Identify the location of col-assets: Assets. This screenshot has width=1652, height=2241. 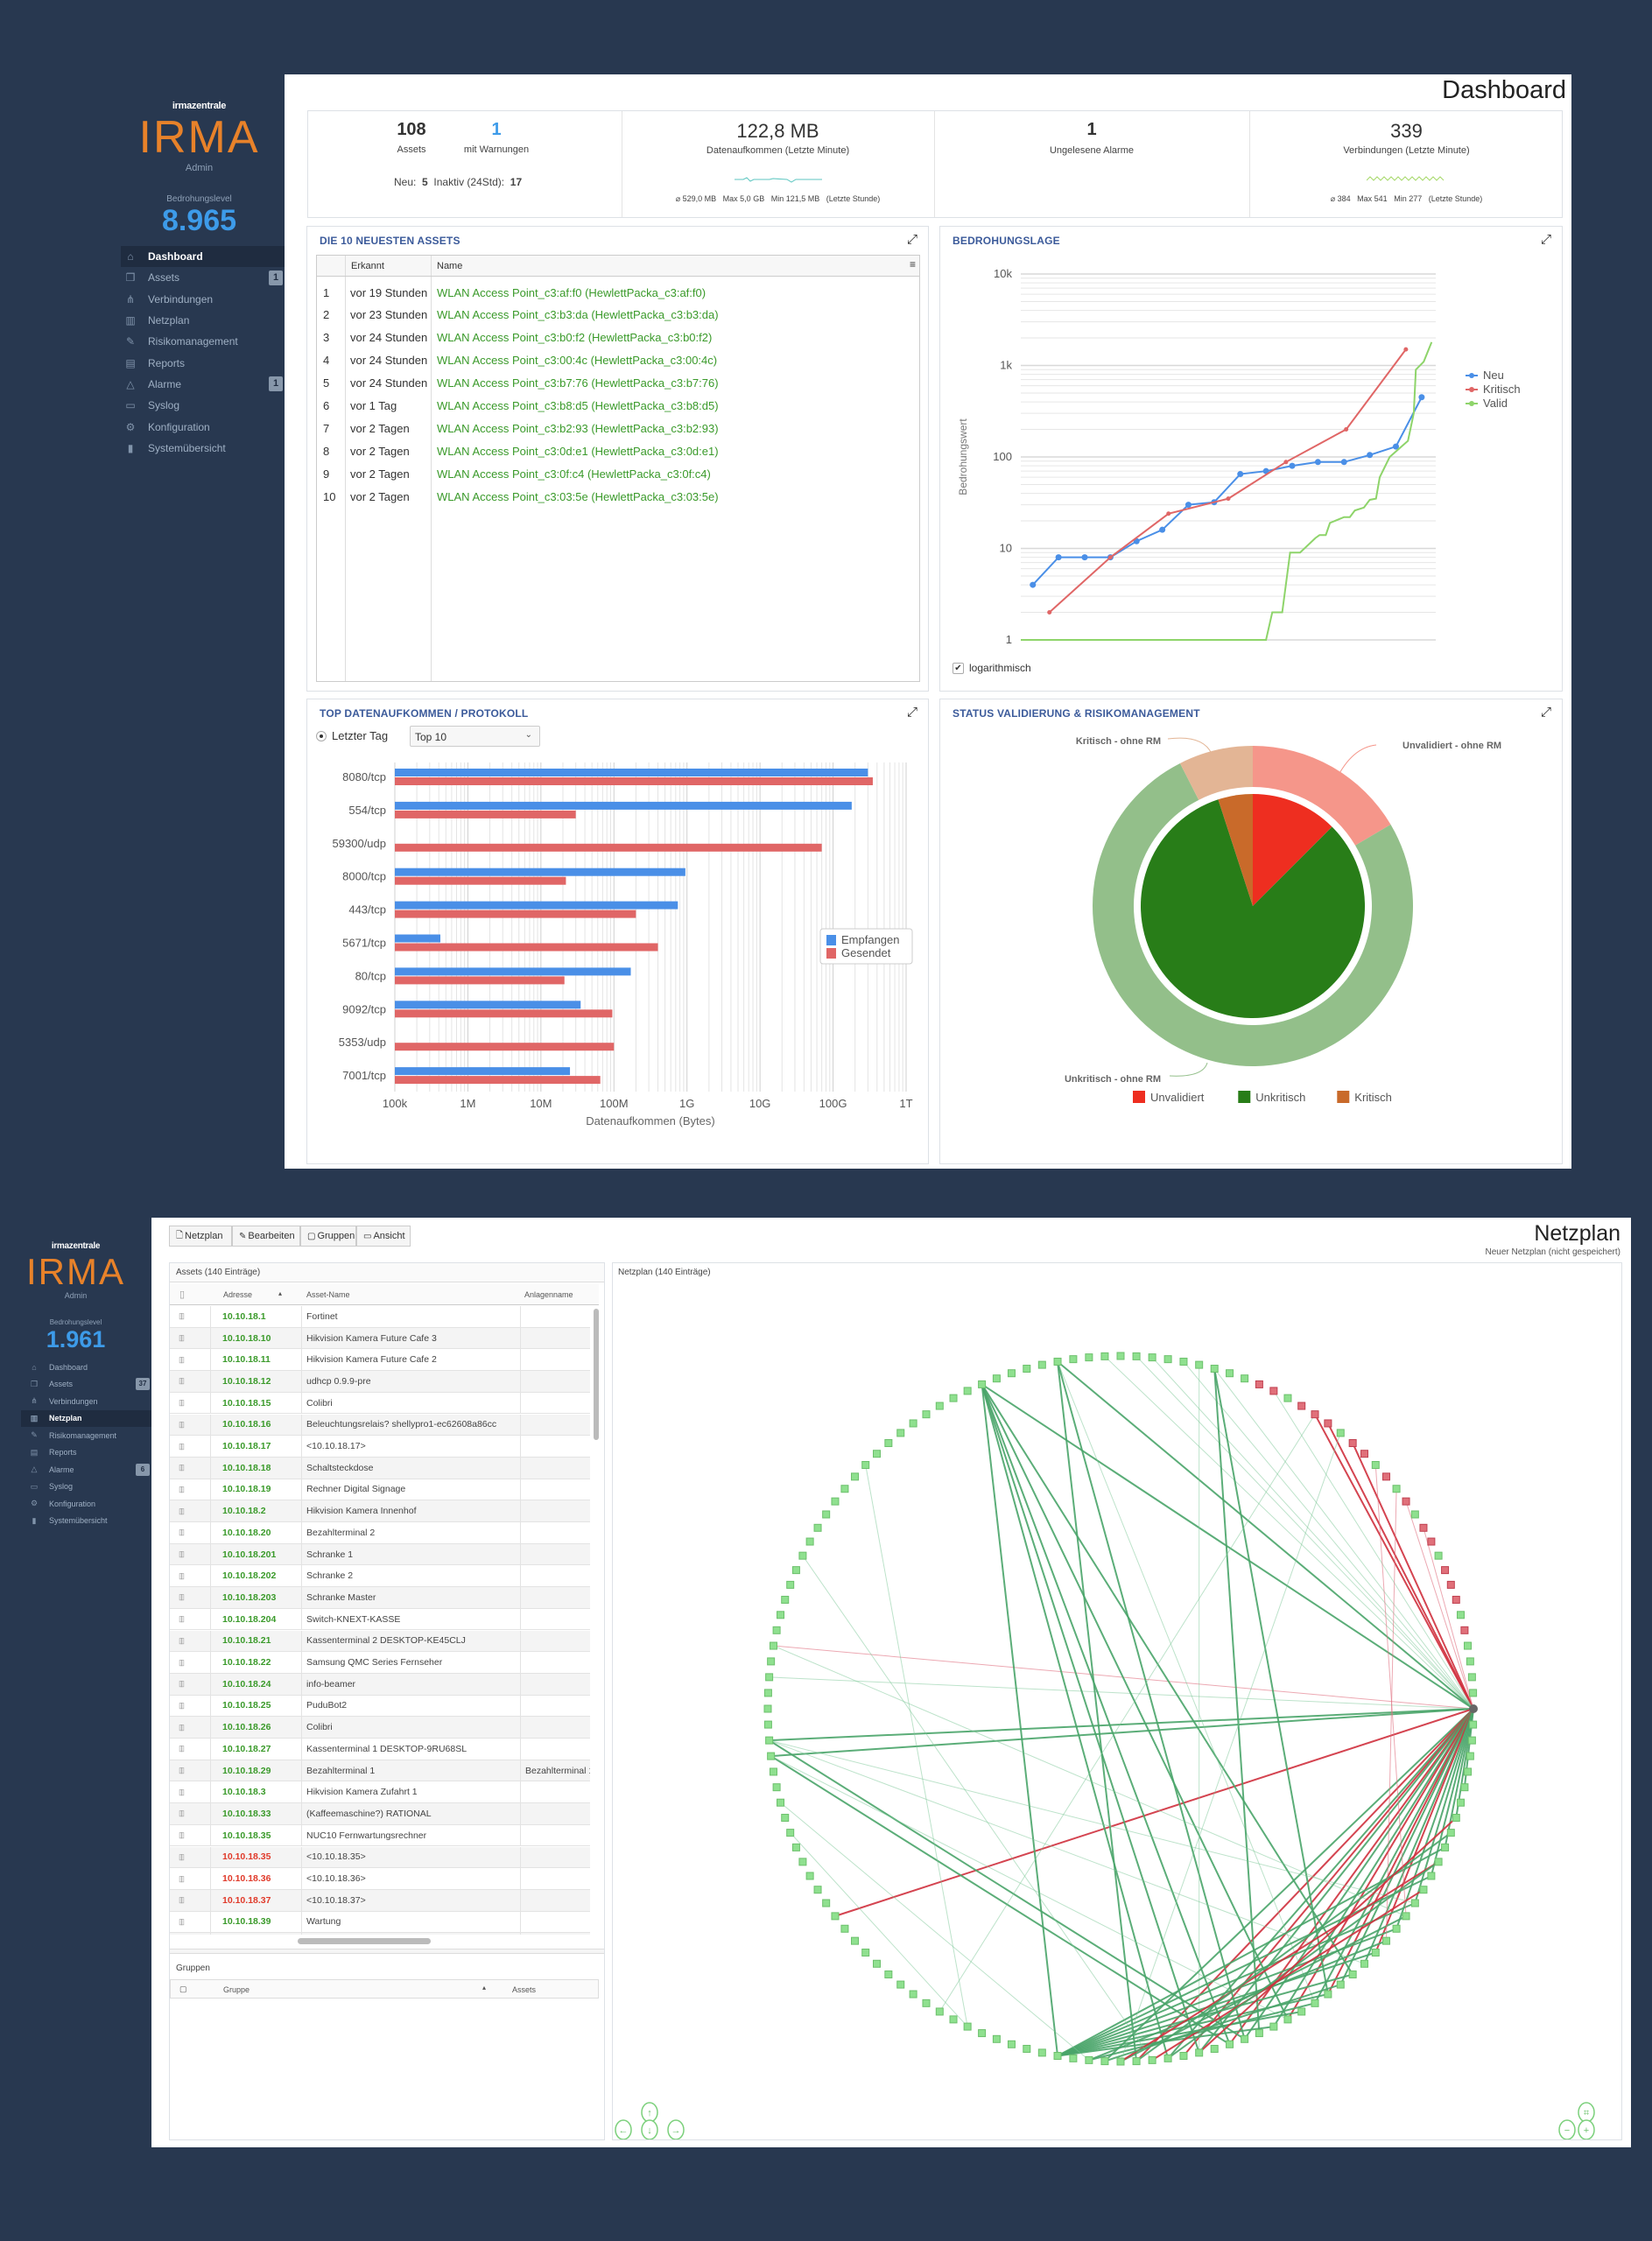
(524, 1990).